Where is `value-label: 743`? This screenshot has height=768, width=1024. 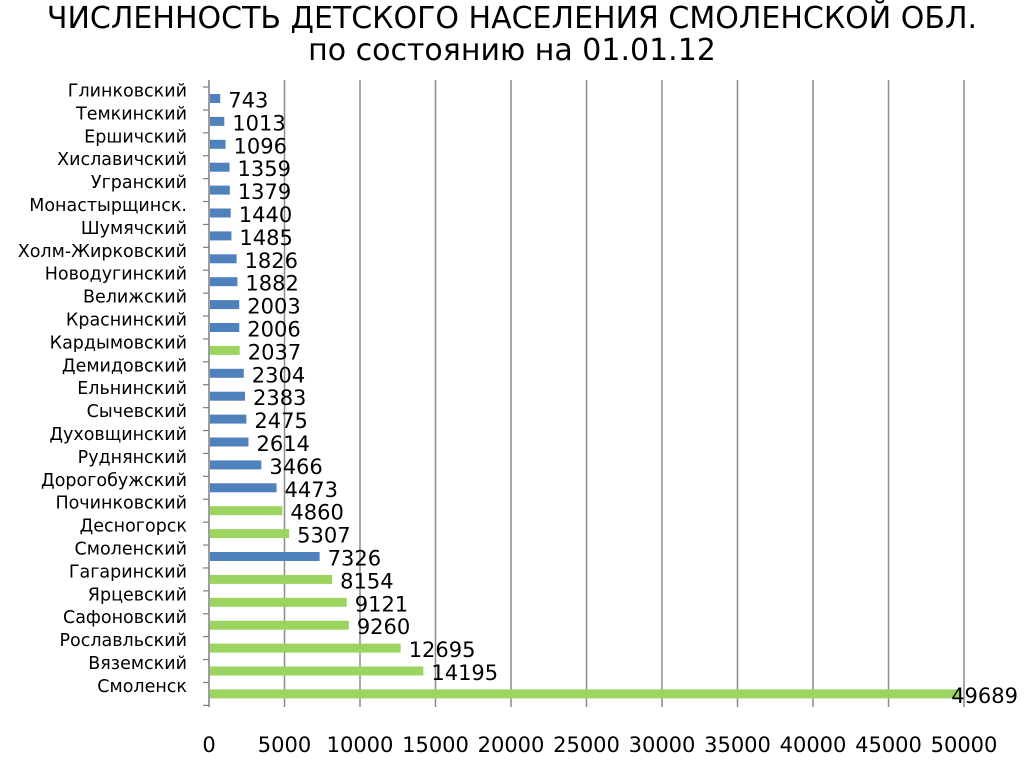
value-label: 743 is located at coordinates (248, 101).